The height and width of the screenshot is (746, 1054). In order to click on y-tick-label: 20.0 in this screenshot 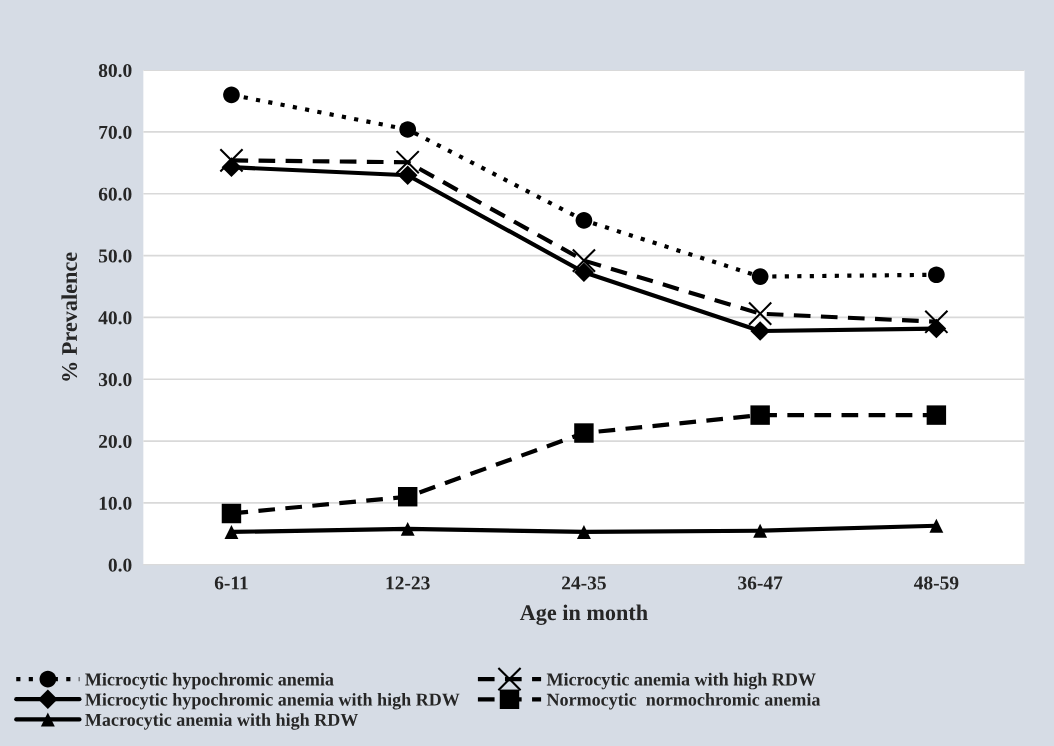, I will do `click(115, 441)`.